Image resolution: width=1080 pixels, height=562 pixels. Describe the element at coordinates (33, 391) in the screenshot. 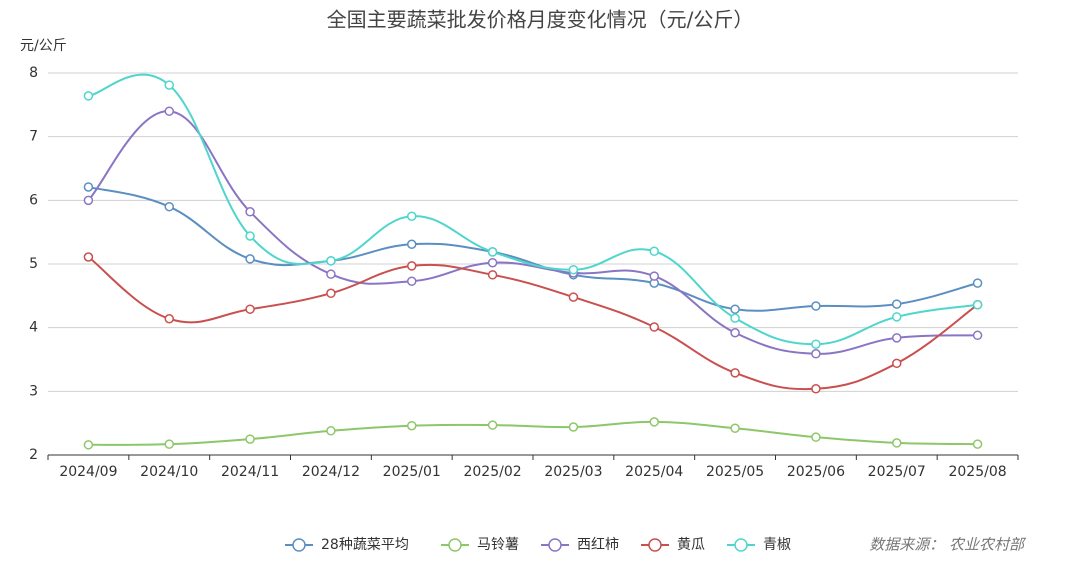

I see `y-tick-label: 3` at that location.